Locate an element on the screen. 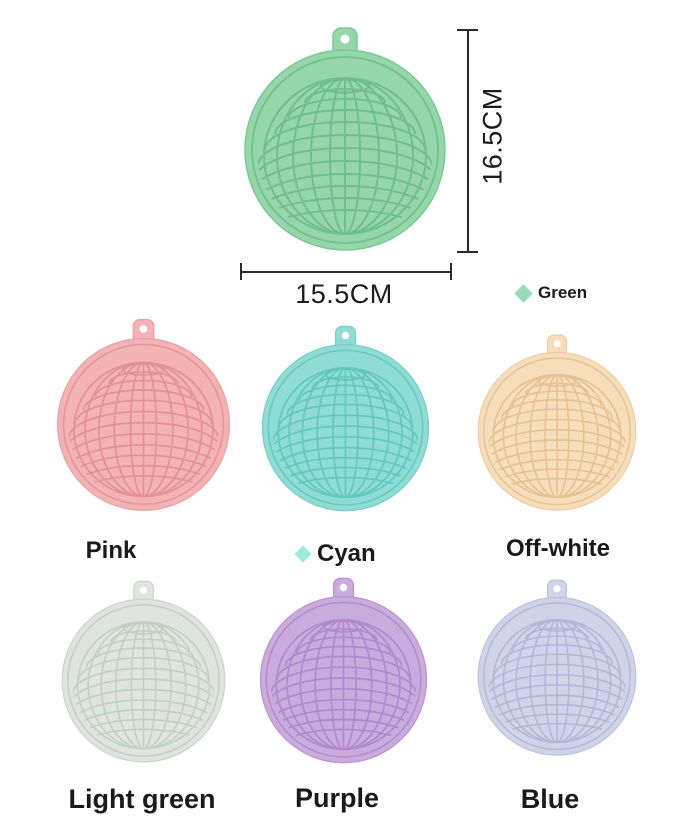 Image resolution: width=694 pixels, height=833 pixels. variant-label-light-green: Light green is located at coordinates (142, 799).